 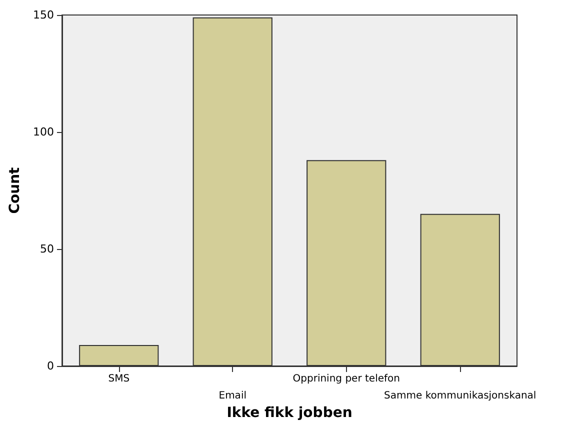 I want to click on y-tick-label: 0, so click(x=50, y=366).